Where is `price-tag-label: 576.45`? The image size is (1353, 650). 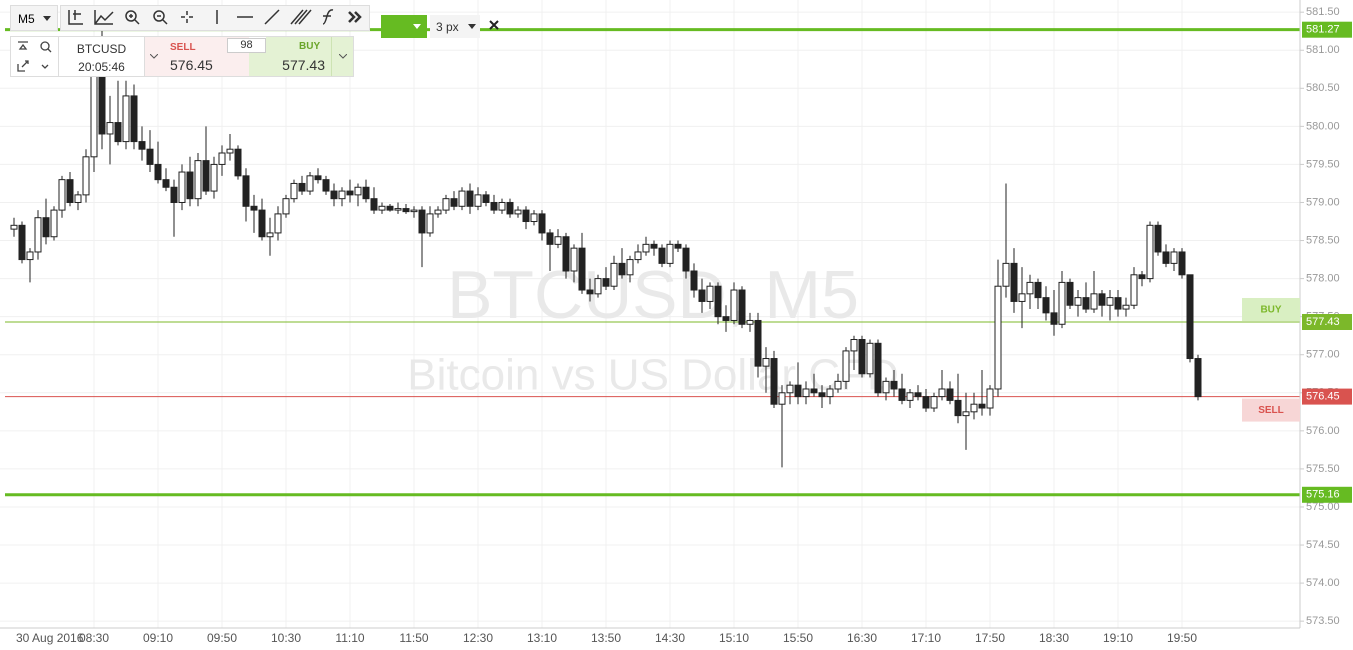 price-tag-label: 576.45 is located at coordinates (1323, 396).